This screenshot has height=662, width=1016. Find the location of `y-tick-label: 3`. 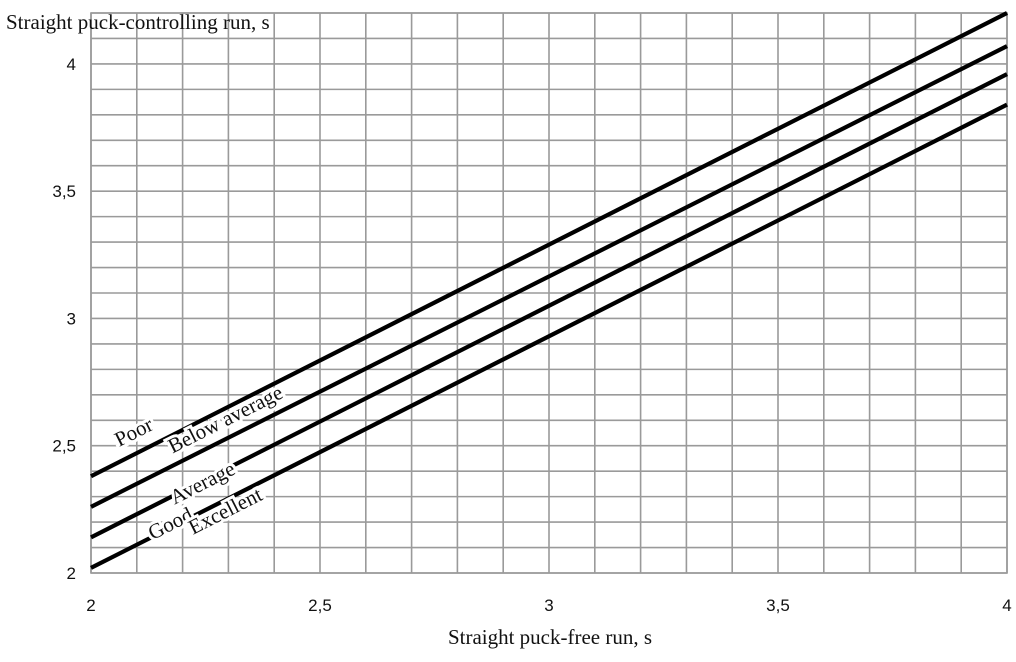

y-tick-label: 3 is located at coordinates (71, 318).